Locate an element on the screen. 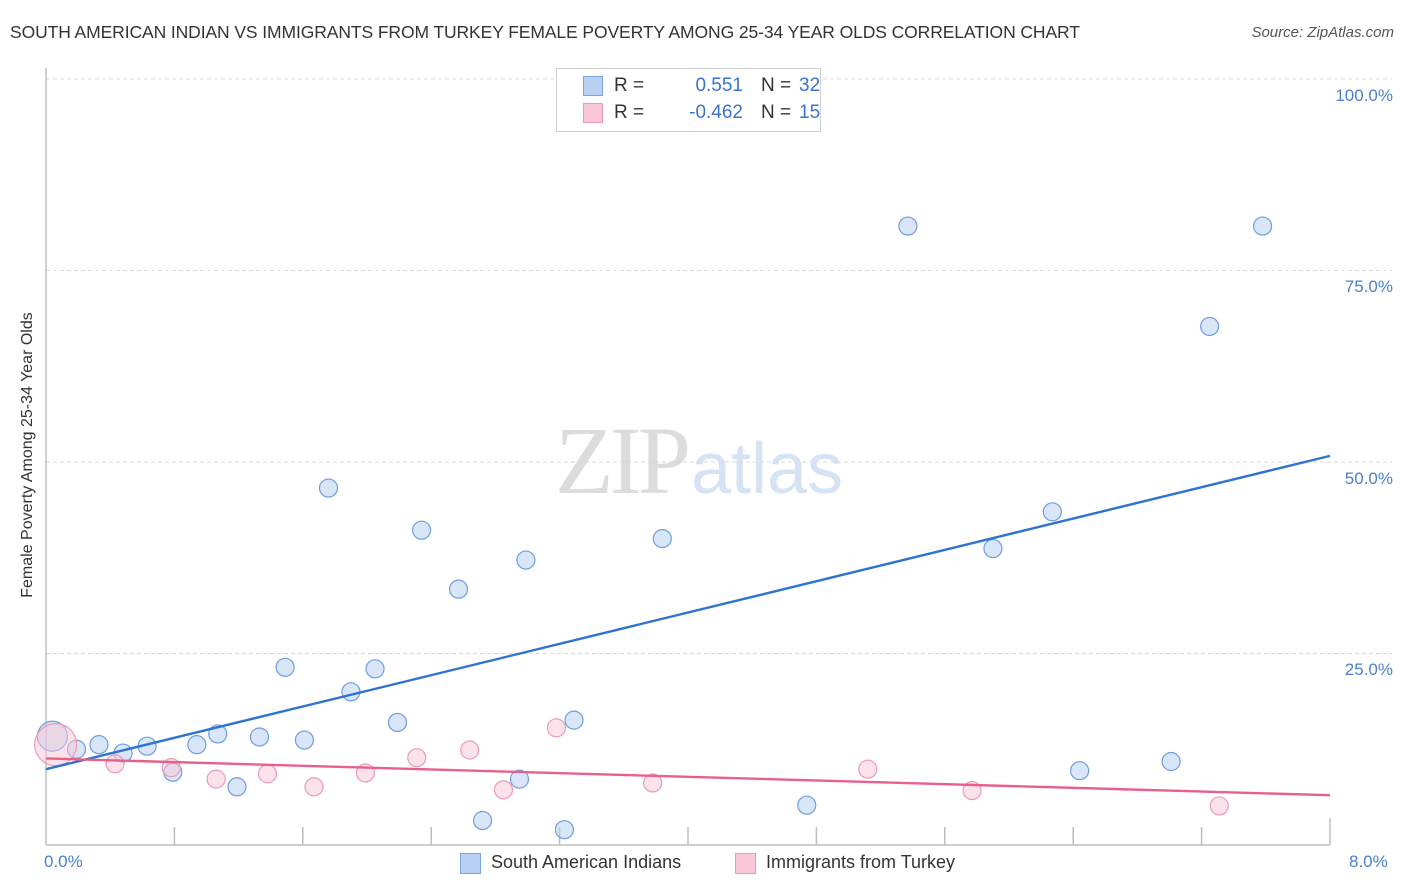 The width and height of the screenshot is (1406, 892). y-tick-75: 75.0% is located at coordinates (1368, 286).